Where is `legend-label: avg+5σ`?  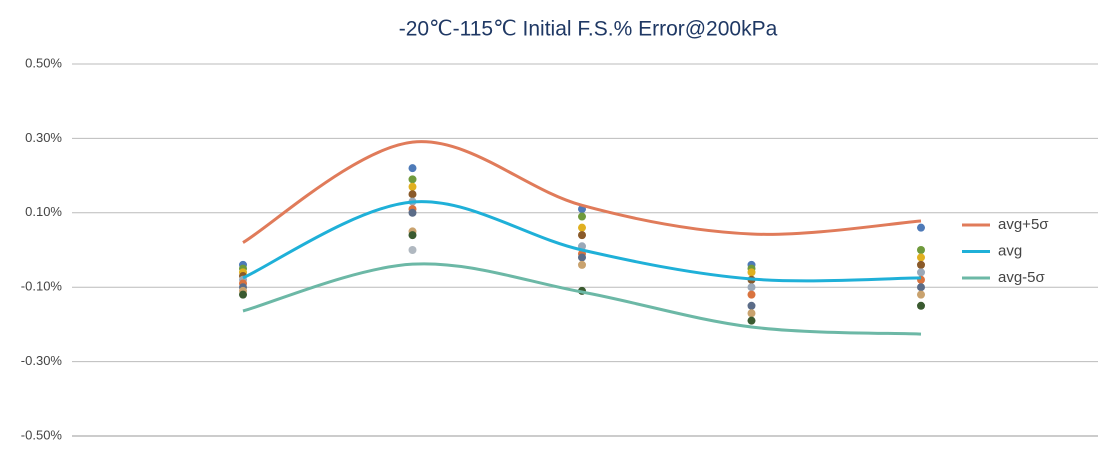 legend-label: avg+5σ is located at coordinates (1023, 224).